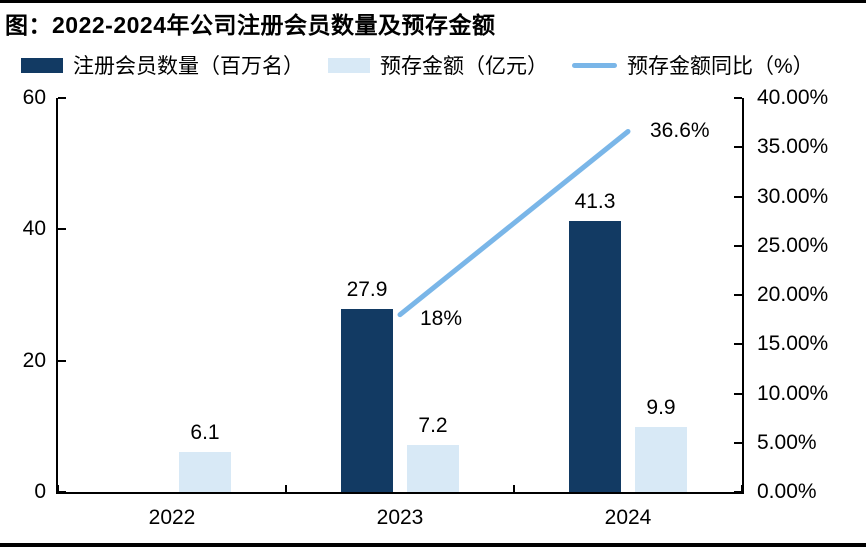 The width and height of the screenshot is (866, 550). Describe the element at coordinates (433, 1) in the screenshot. I see `top-border-rule` at that location.